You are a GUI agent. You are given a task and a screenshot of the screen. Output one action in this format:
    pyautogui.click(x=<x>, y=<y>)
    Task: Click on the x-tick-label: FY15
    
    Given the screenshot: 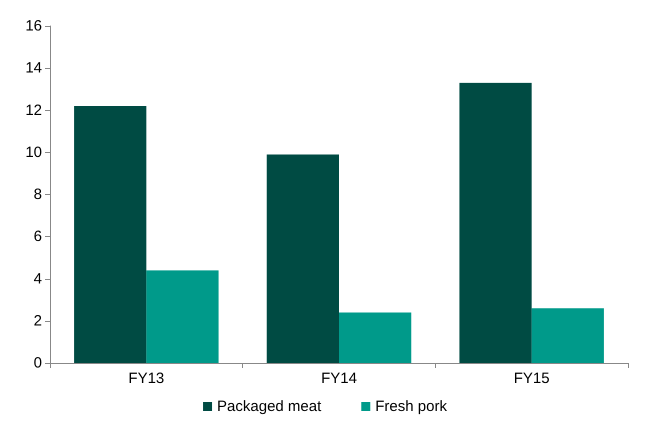 What is the action you would take?
    pyautogui.click(x=532, y=378)
    